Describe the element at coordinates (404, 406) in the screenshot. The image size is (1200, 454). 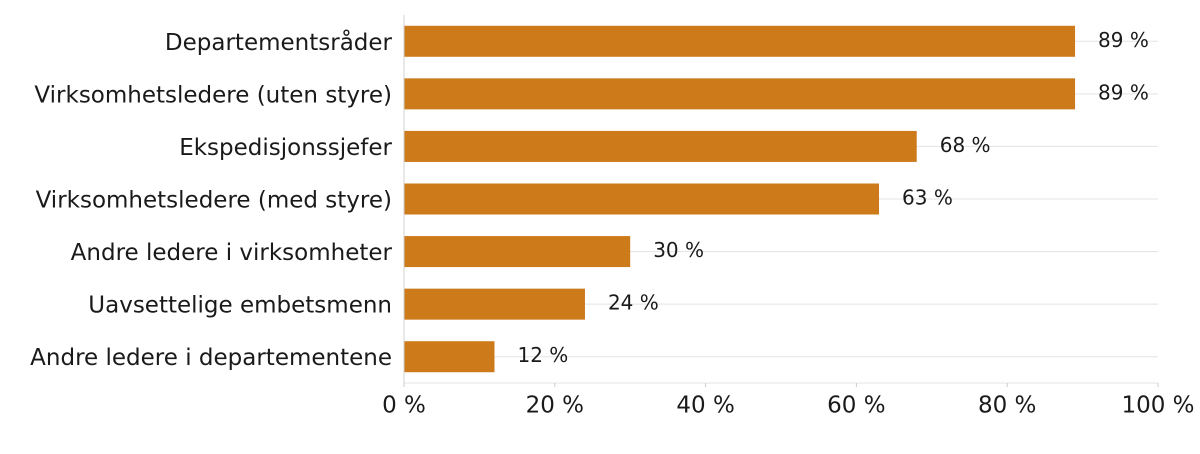
I see `x-tick-label: 0 %` at that location.